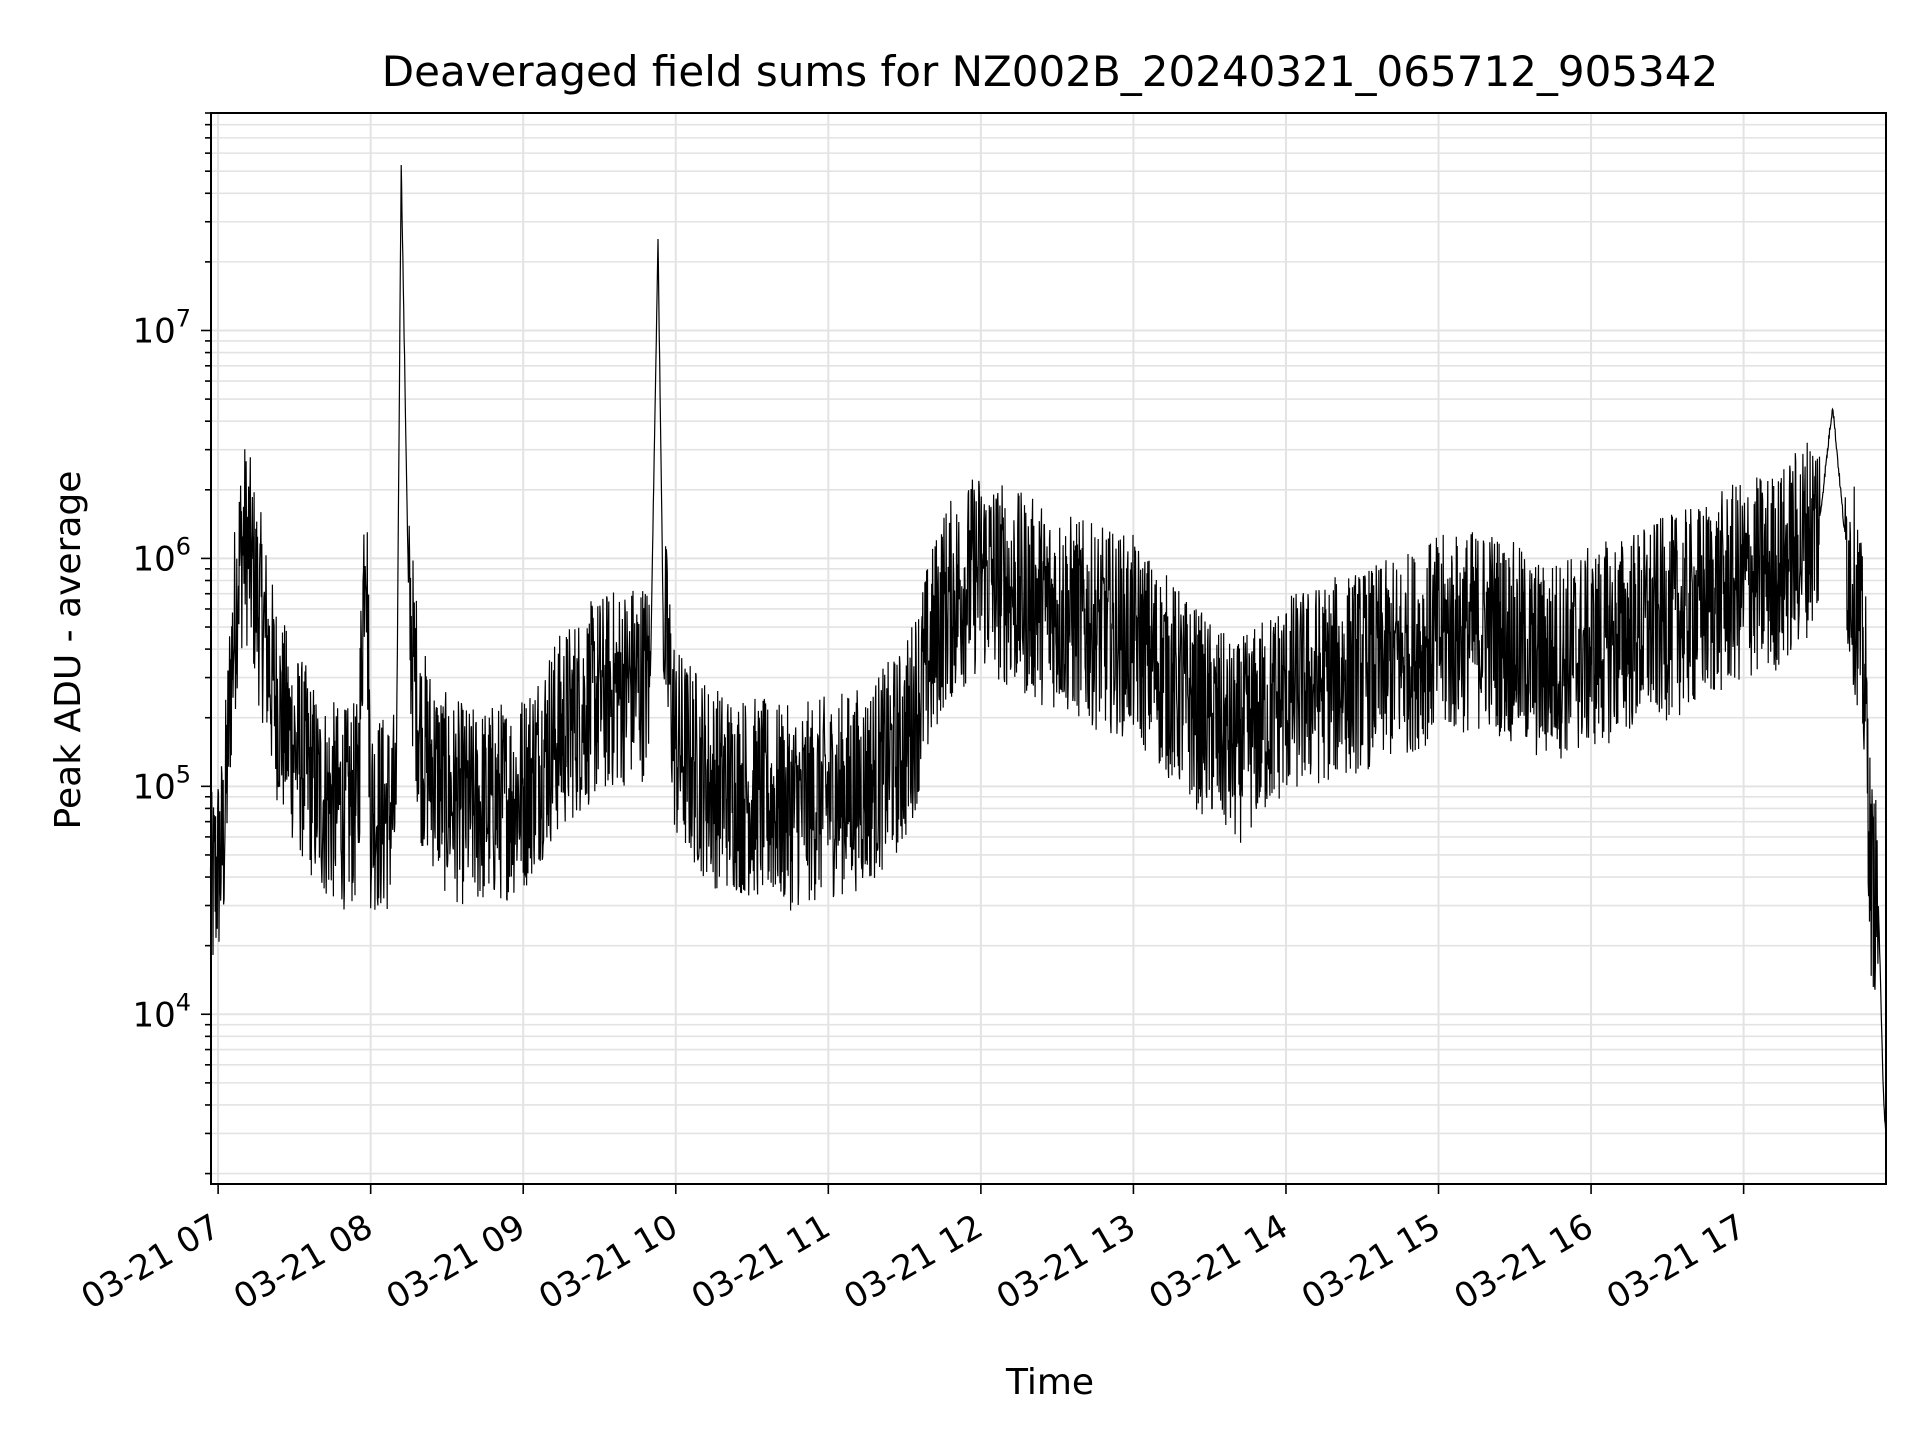 This screenshot has height=1440, width=1920. Describe the element at coordinates (161, 783) in the screenshot. I see `y-tick-label: 10⁵` at that location.